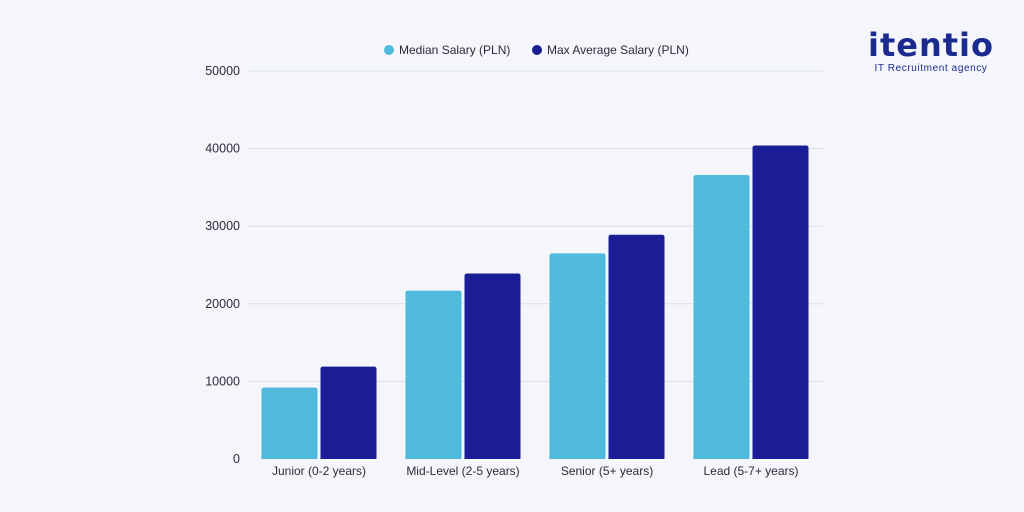  Describe the element at coordinates (454, 50) in the screenshot. I see `legend-label-median: Median Salary (PLN)` at that location.